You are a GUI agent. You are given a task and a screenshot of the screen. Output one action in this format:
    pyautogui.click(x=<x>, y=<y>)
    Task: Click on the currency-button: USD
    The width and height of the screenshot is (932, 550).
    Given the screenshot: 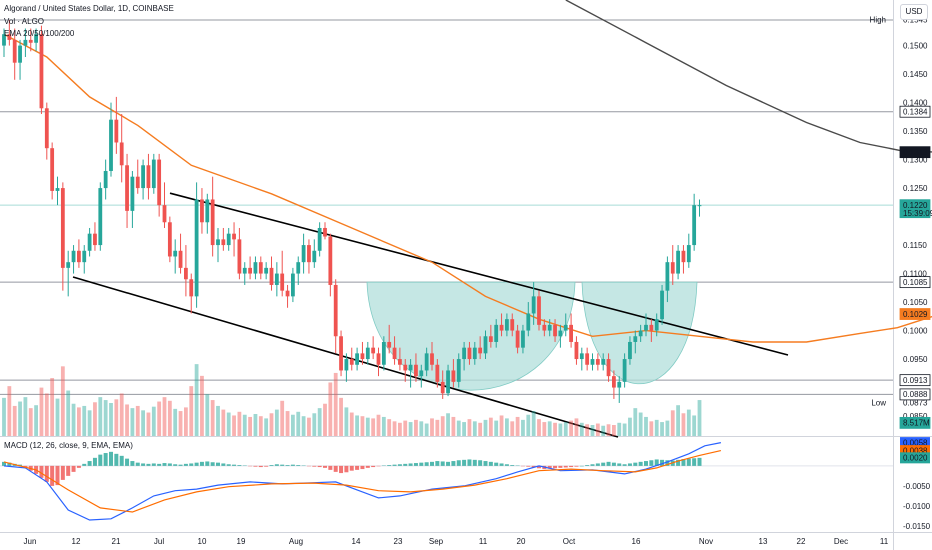 What is the action you would take?
    pyautogui.click(x=914, y=12)
    